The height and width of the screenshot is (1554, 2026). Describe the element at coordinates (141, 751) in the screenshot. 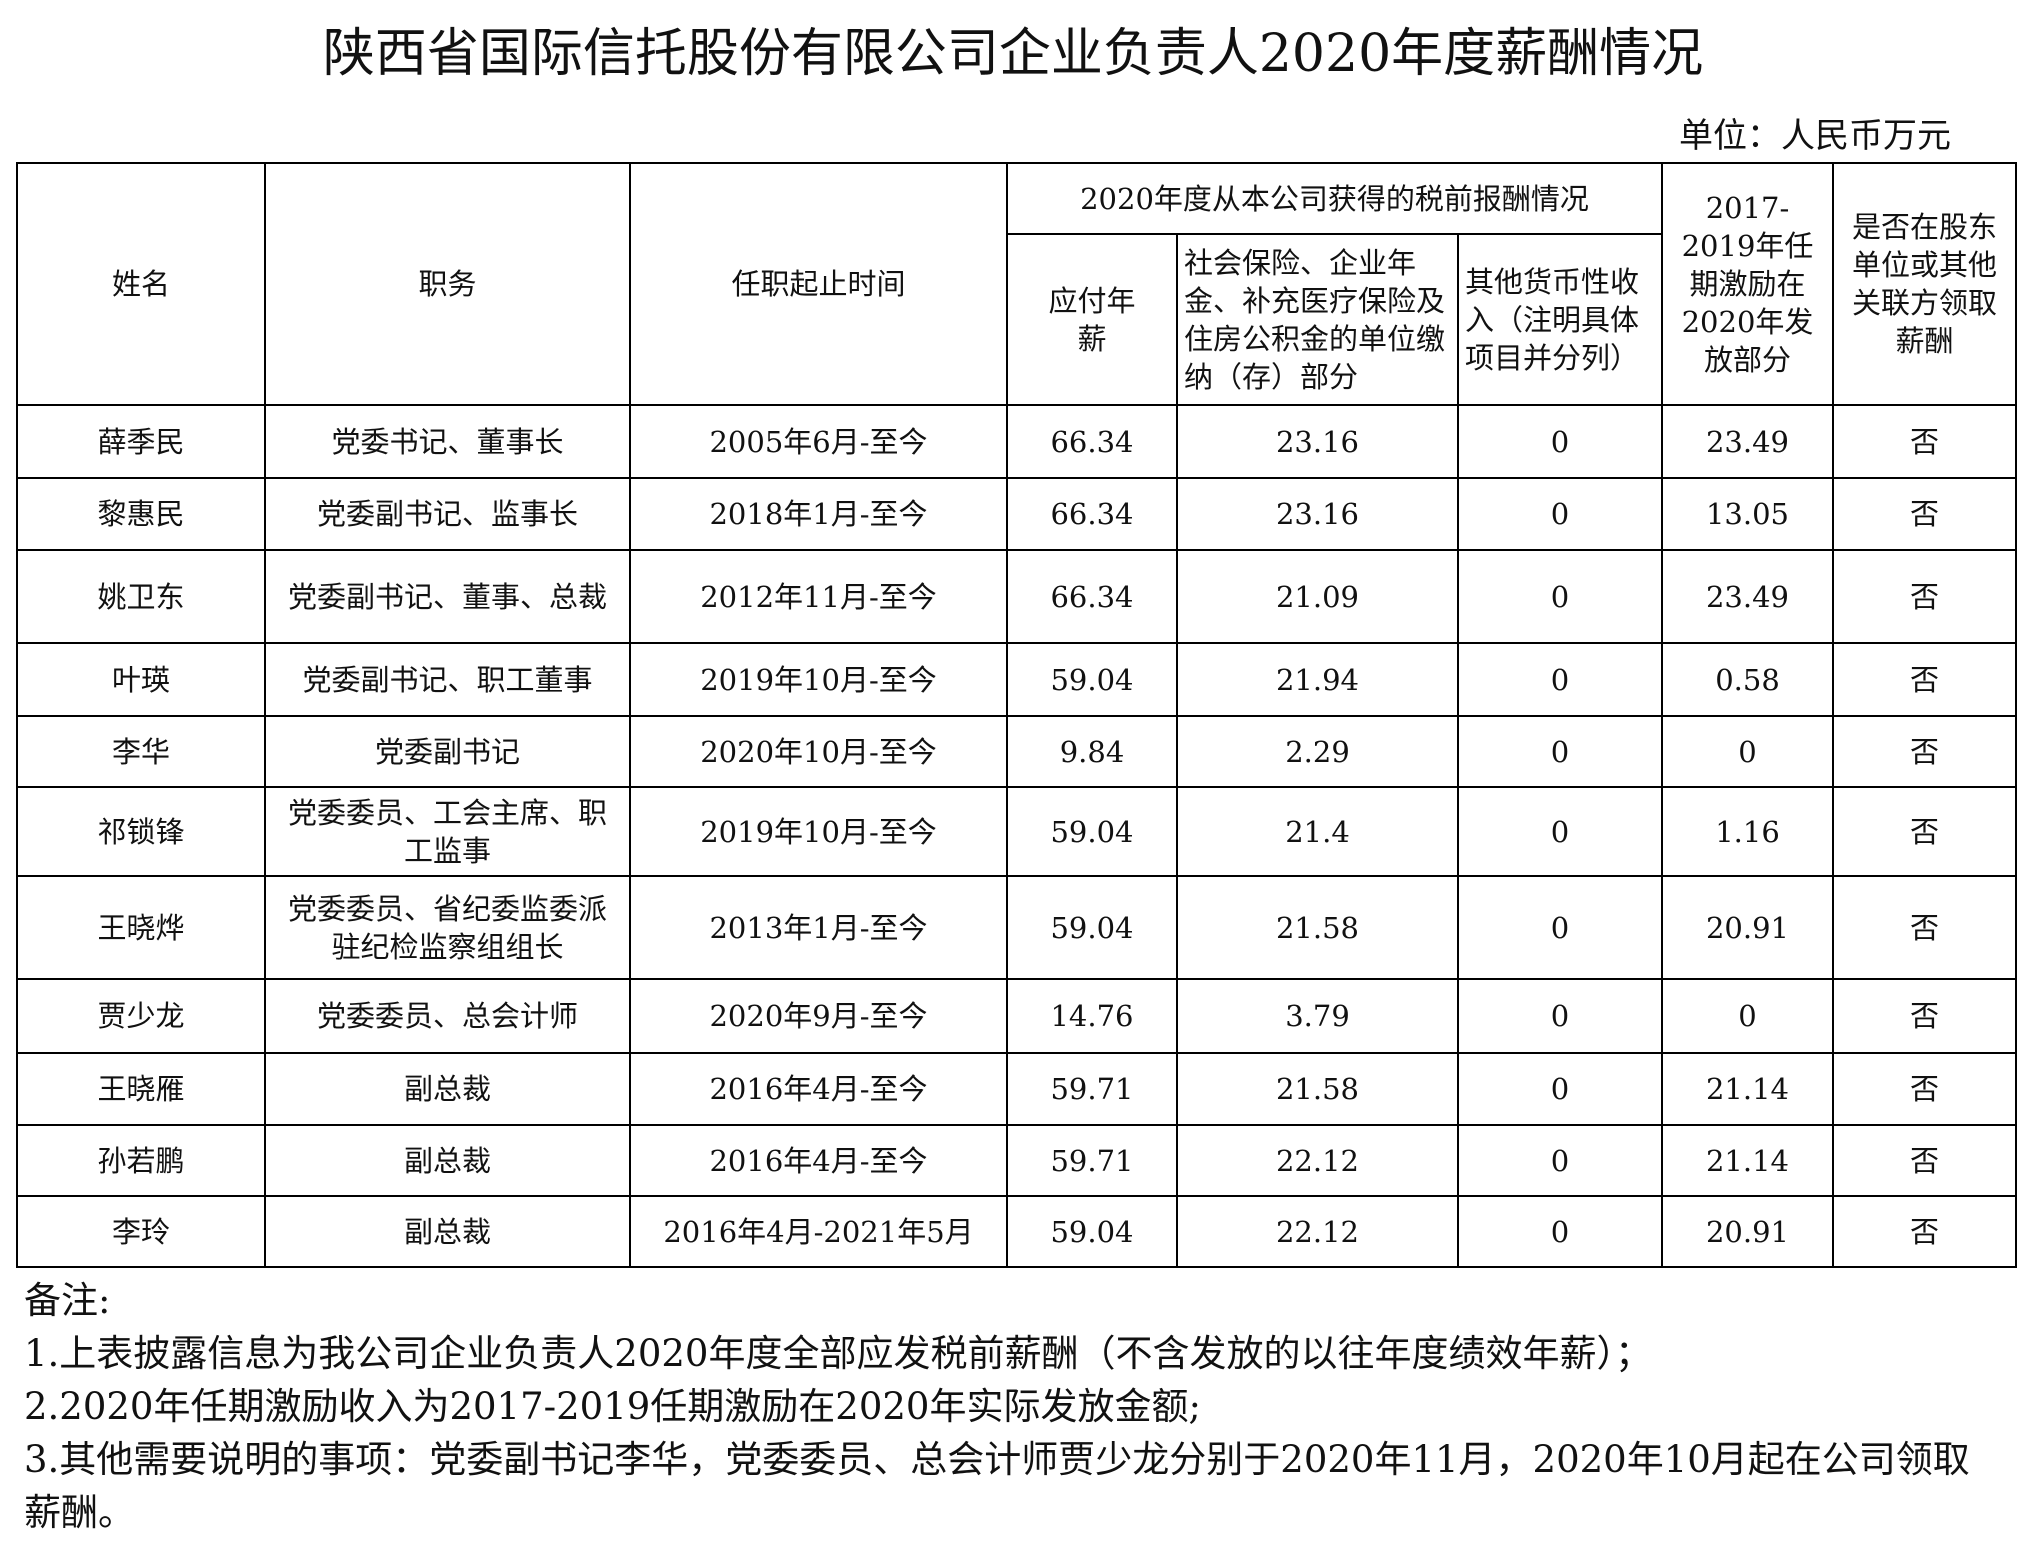

I see `cell-name: 李华` at that location.